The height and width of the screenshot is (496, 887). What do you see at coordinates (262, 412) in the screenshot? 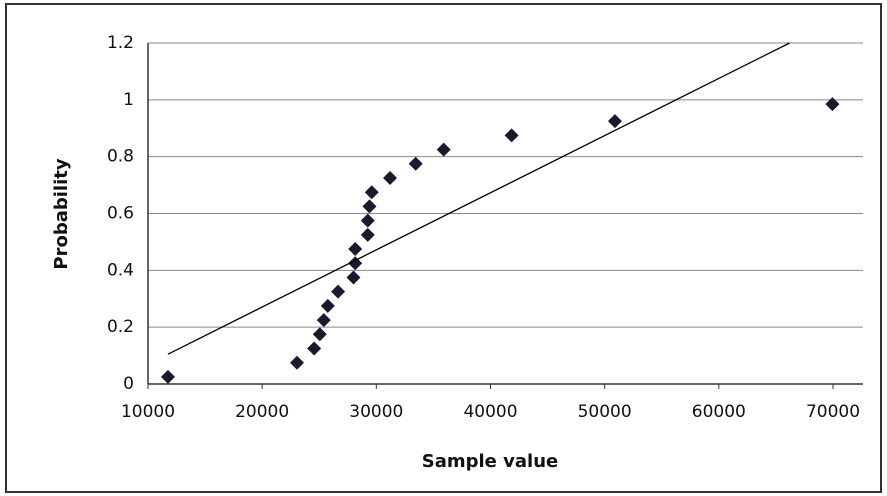
I see `x-tick-label: 20000` at bounding box center [262, 412].